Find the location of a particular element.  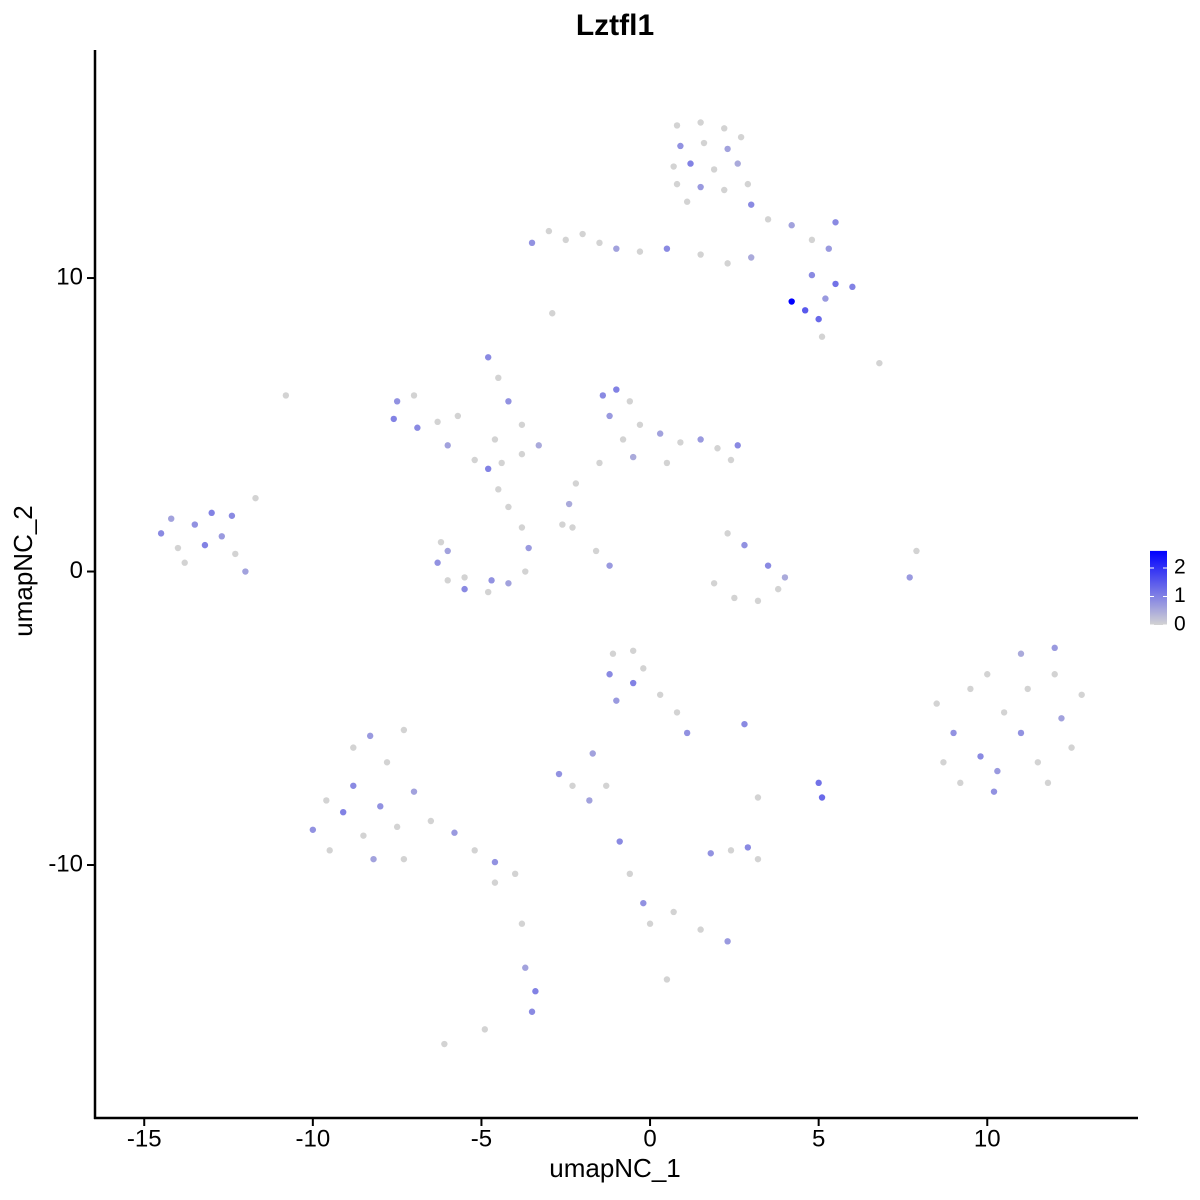

y-tick-label: 0 is located at coordinates (76, 570).